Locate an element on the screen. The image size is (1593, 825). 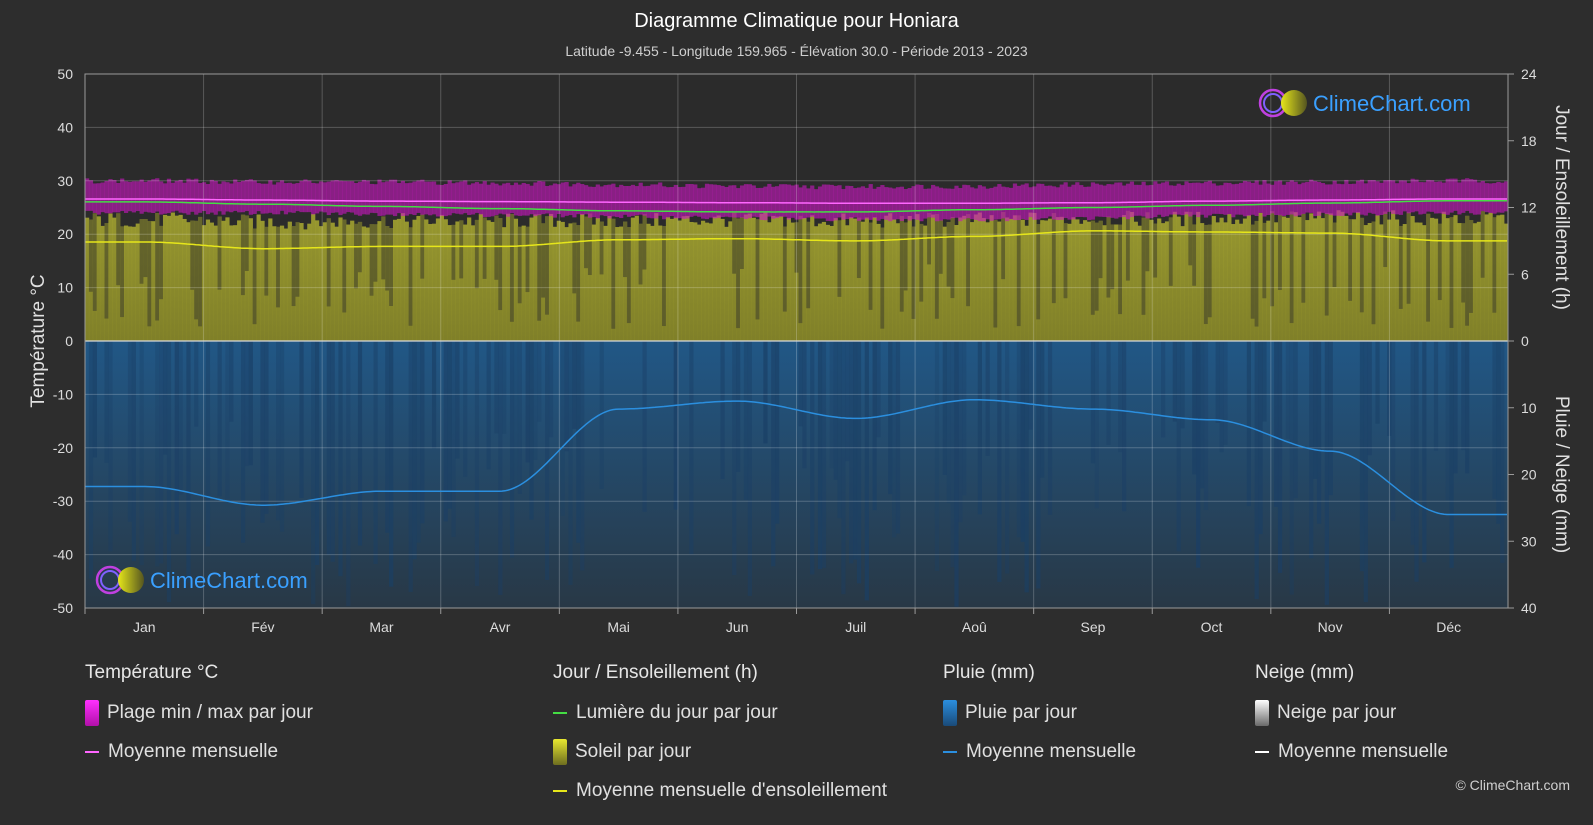
y-tick-label-right-top: 6 is located at coordinates (1525, 274).